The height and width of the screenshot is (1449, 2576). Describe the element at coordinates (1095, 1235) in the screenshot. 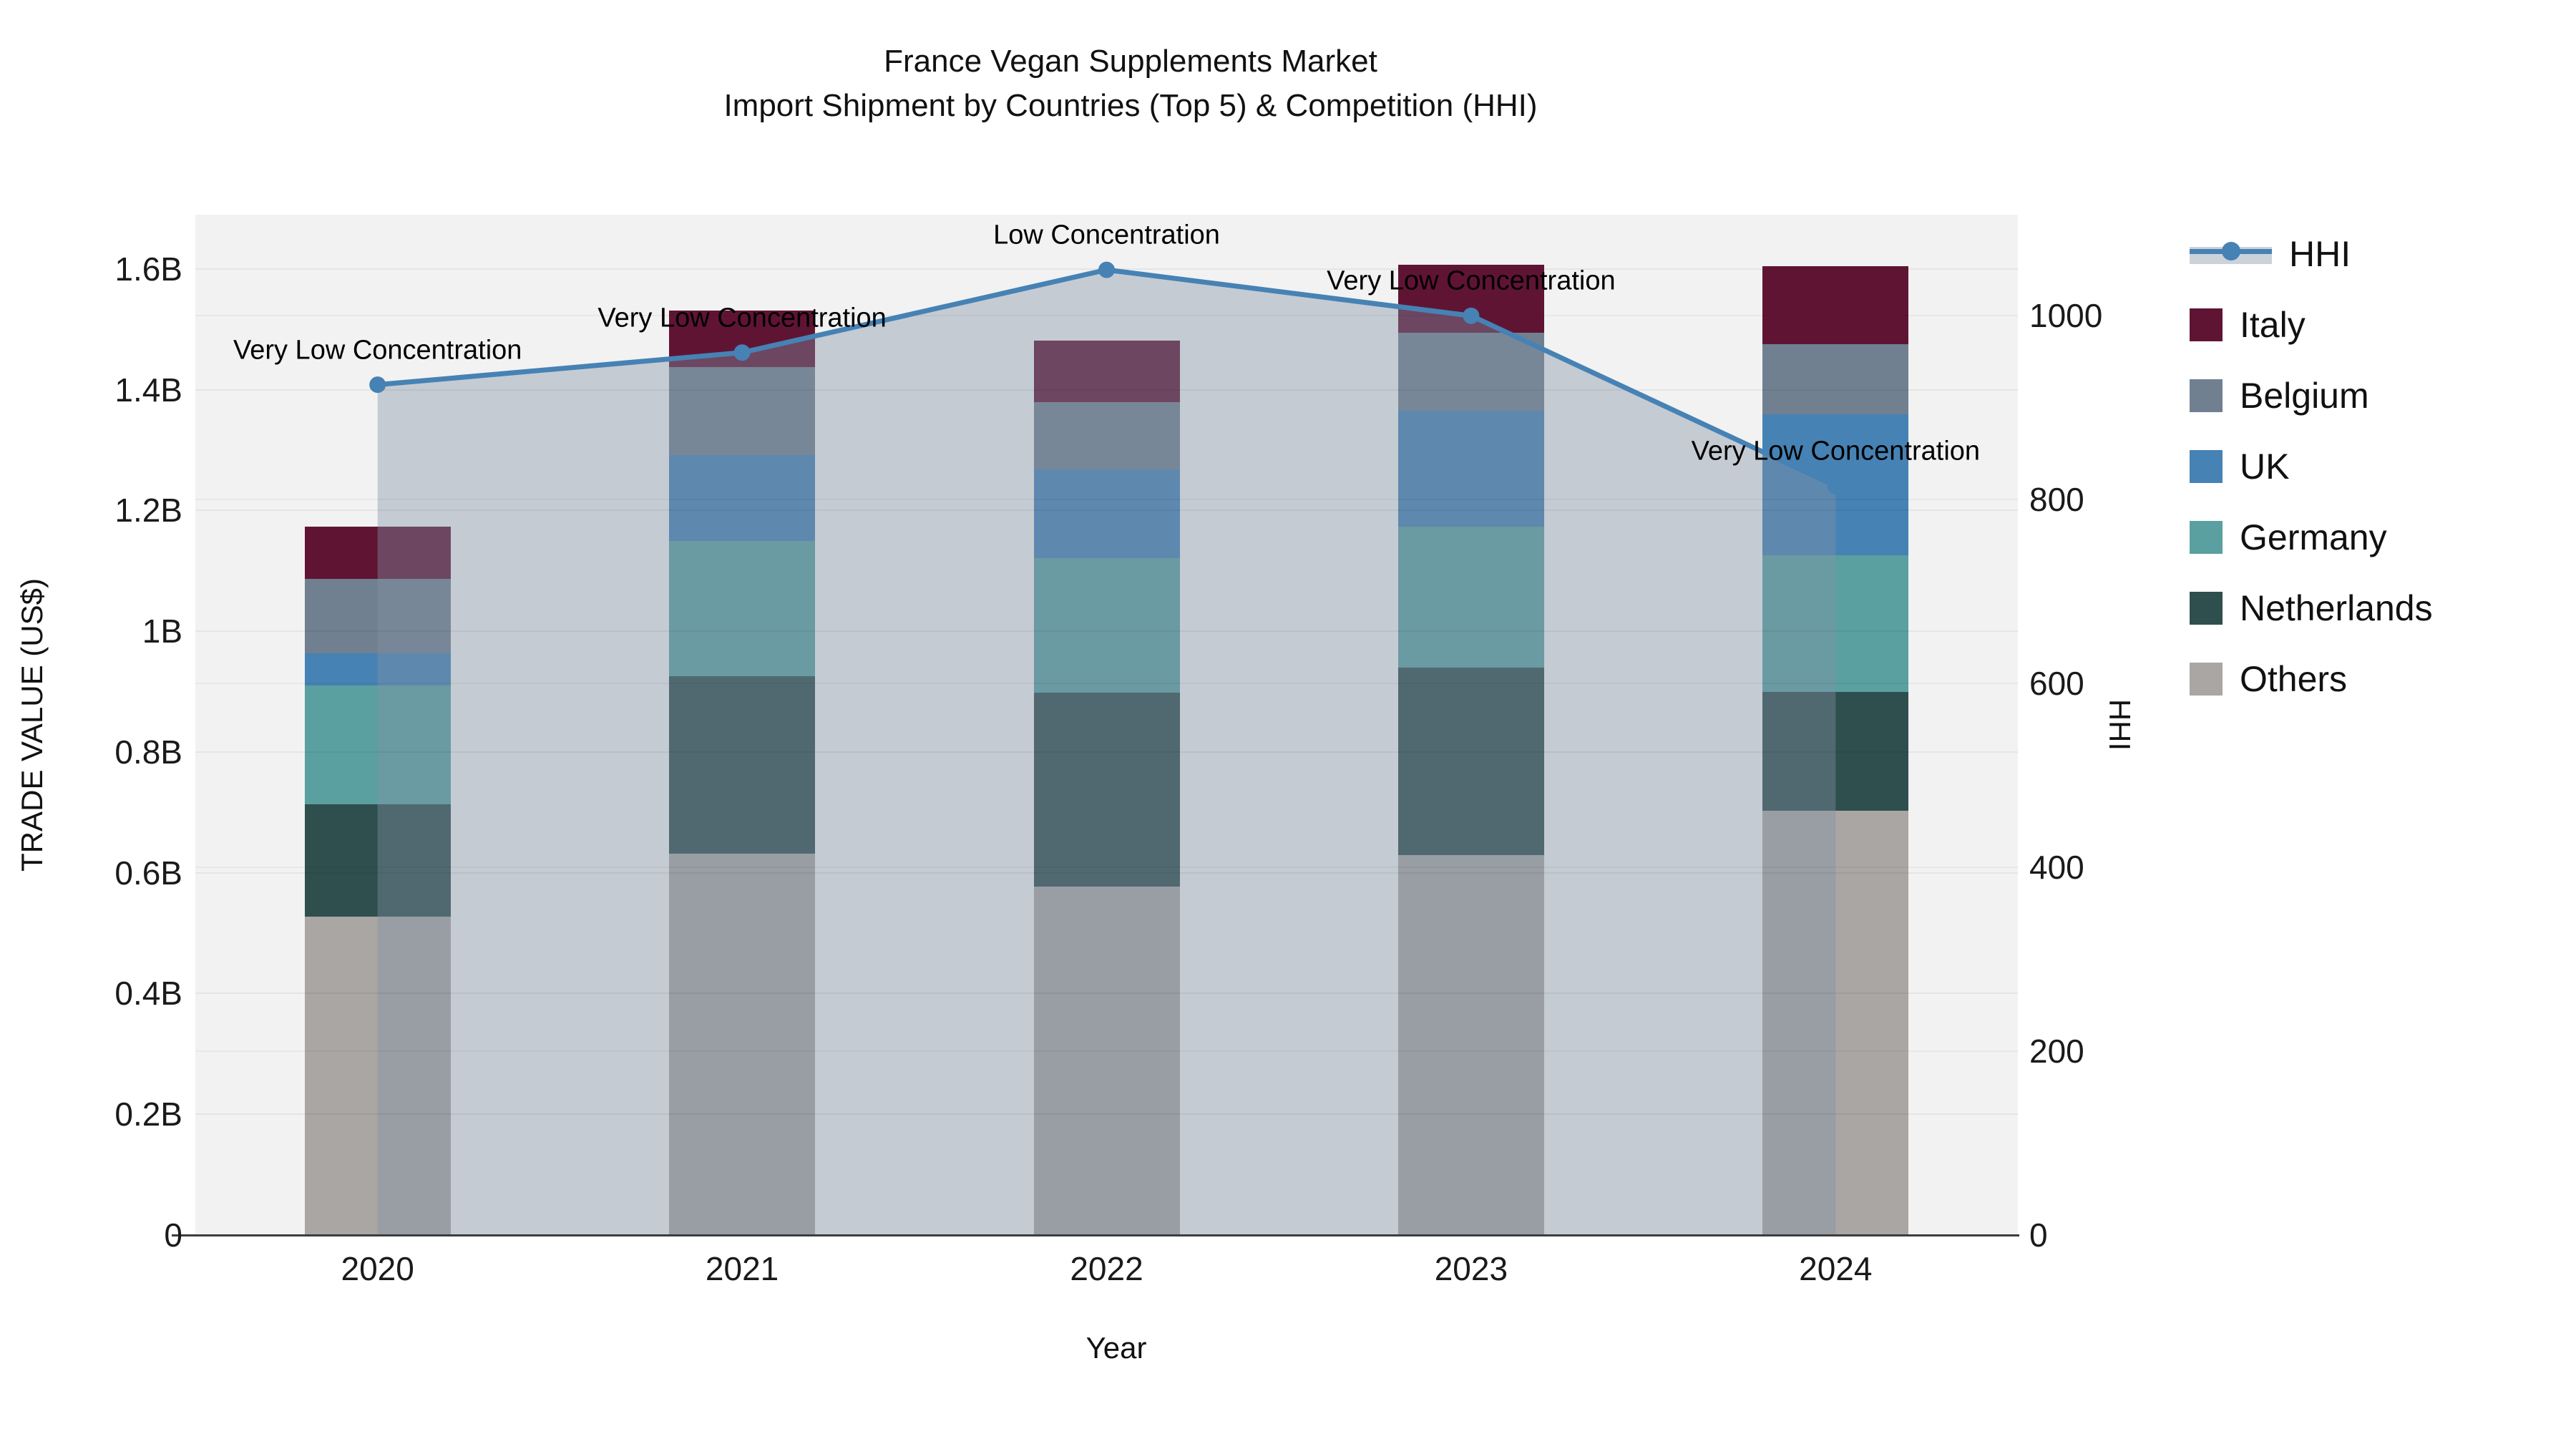

I see `x-axis-spine` at that location.